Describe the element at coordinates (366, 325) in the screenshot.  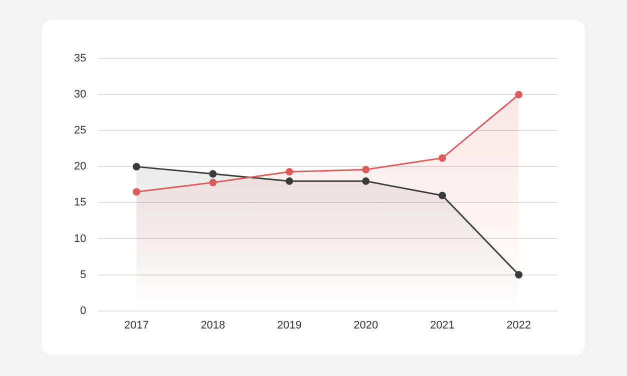
I see `x-tick-label: 2020` at that location.